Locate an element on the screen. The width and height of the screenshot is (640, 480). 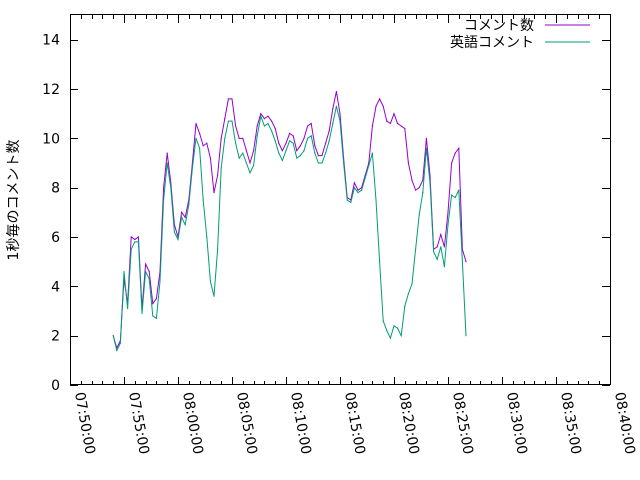
y-axis-label: 1秒毎のコメント数 is located at coordinates (14, 200).